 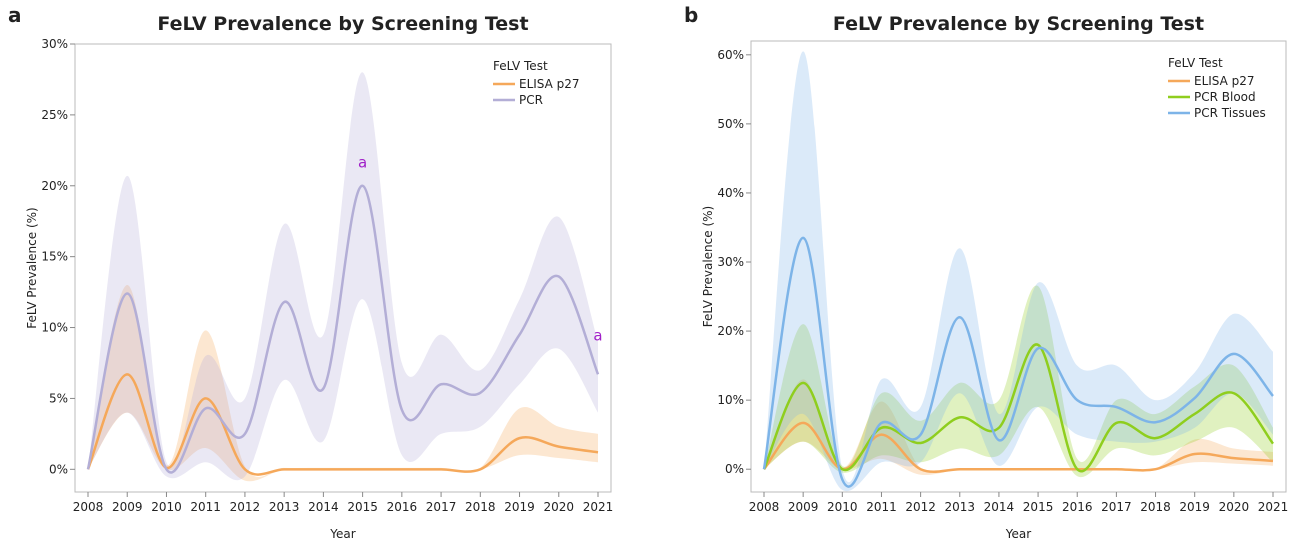 I want to click on legend-label: PCR Blood, so click(x=1225, y=97).